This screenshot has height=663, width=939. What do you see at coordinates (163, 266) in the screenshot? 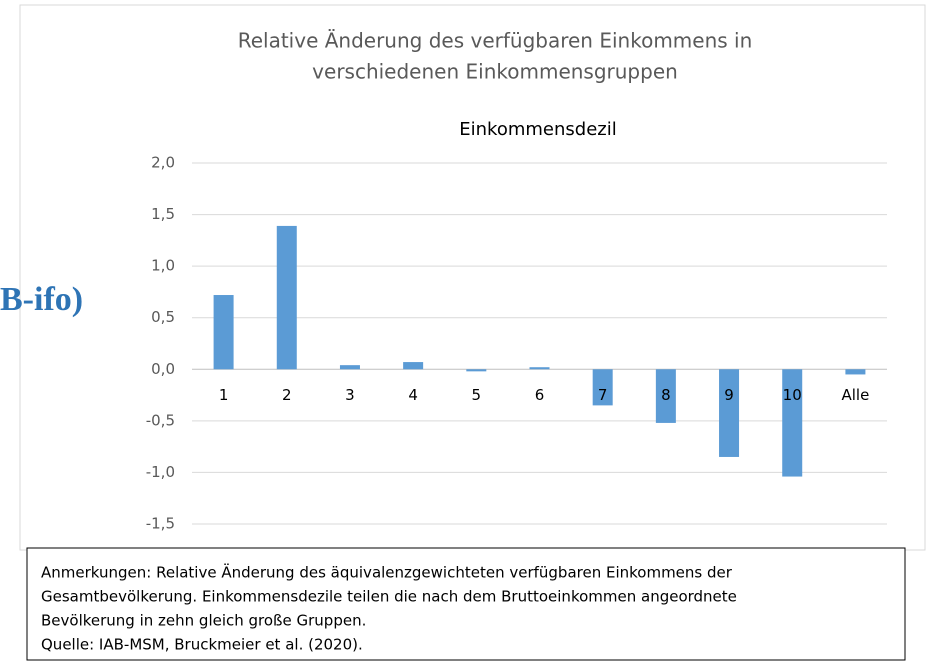
I see `y-tick-label: 1,0` at bounding box center [163, 266].